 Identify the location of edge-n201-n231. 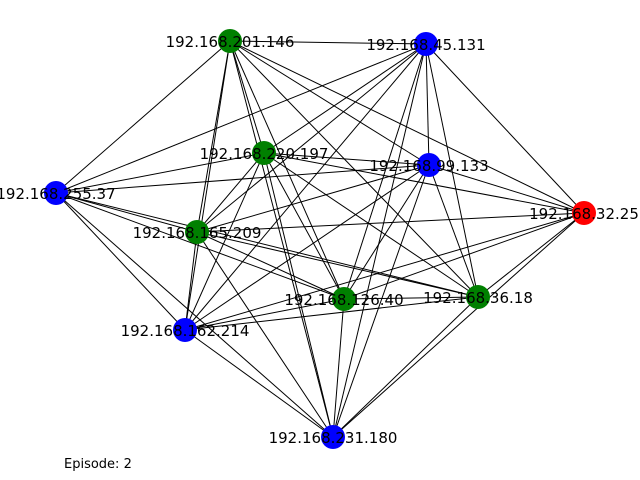
(281, 239).